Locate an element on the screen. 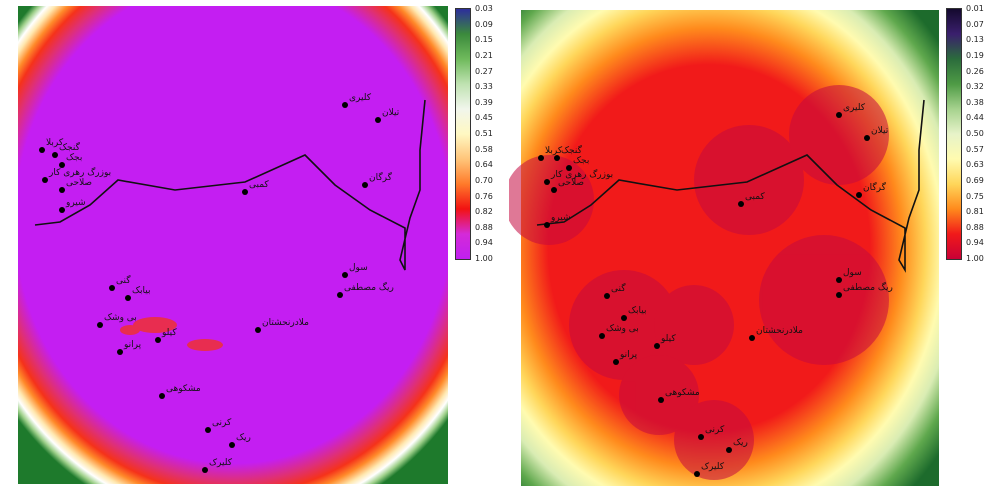 The width and height of the screenshot is (1001, 486). legend-tick: 0.94 is located at coordinates (975, 243).